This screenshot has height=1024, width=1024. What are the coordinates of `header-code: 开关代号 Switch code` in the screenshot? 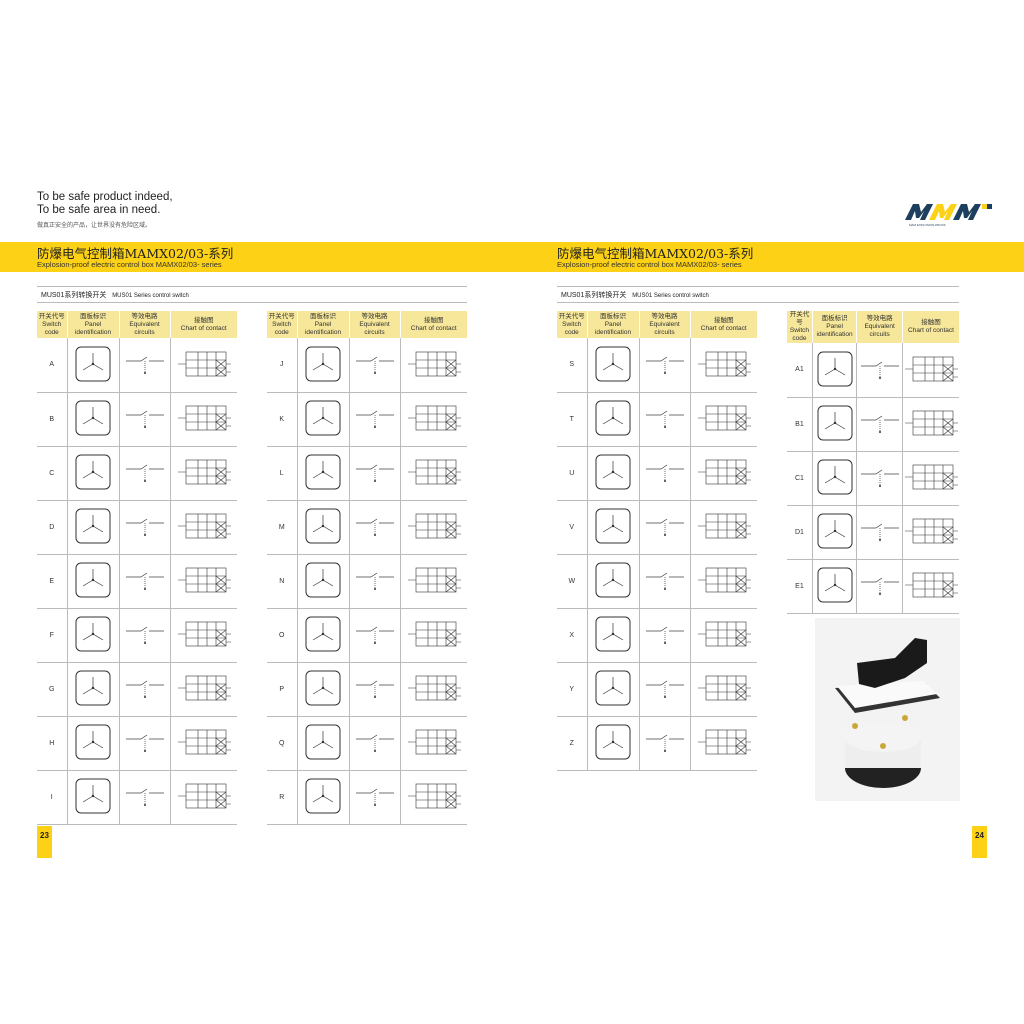 It's located at (800, 327).